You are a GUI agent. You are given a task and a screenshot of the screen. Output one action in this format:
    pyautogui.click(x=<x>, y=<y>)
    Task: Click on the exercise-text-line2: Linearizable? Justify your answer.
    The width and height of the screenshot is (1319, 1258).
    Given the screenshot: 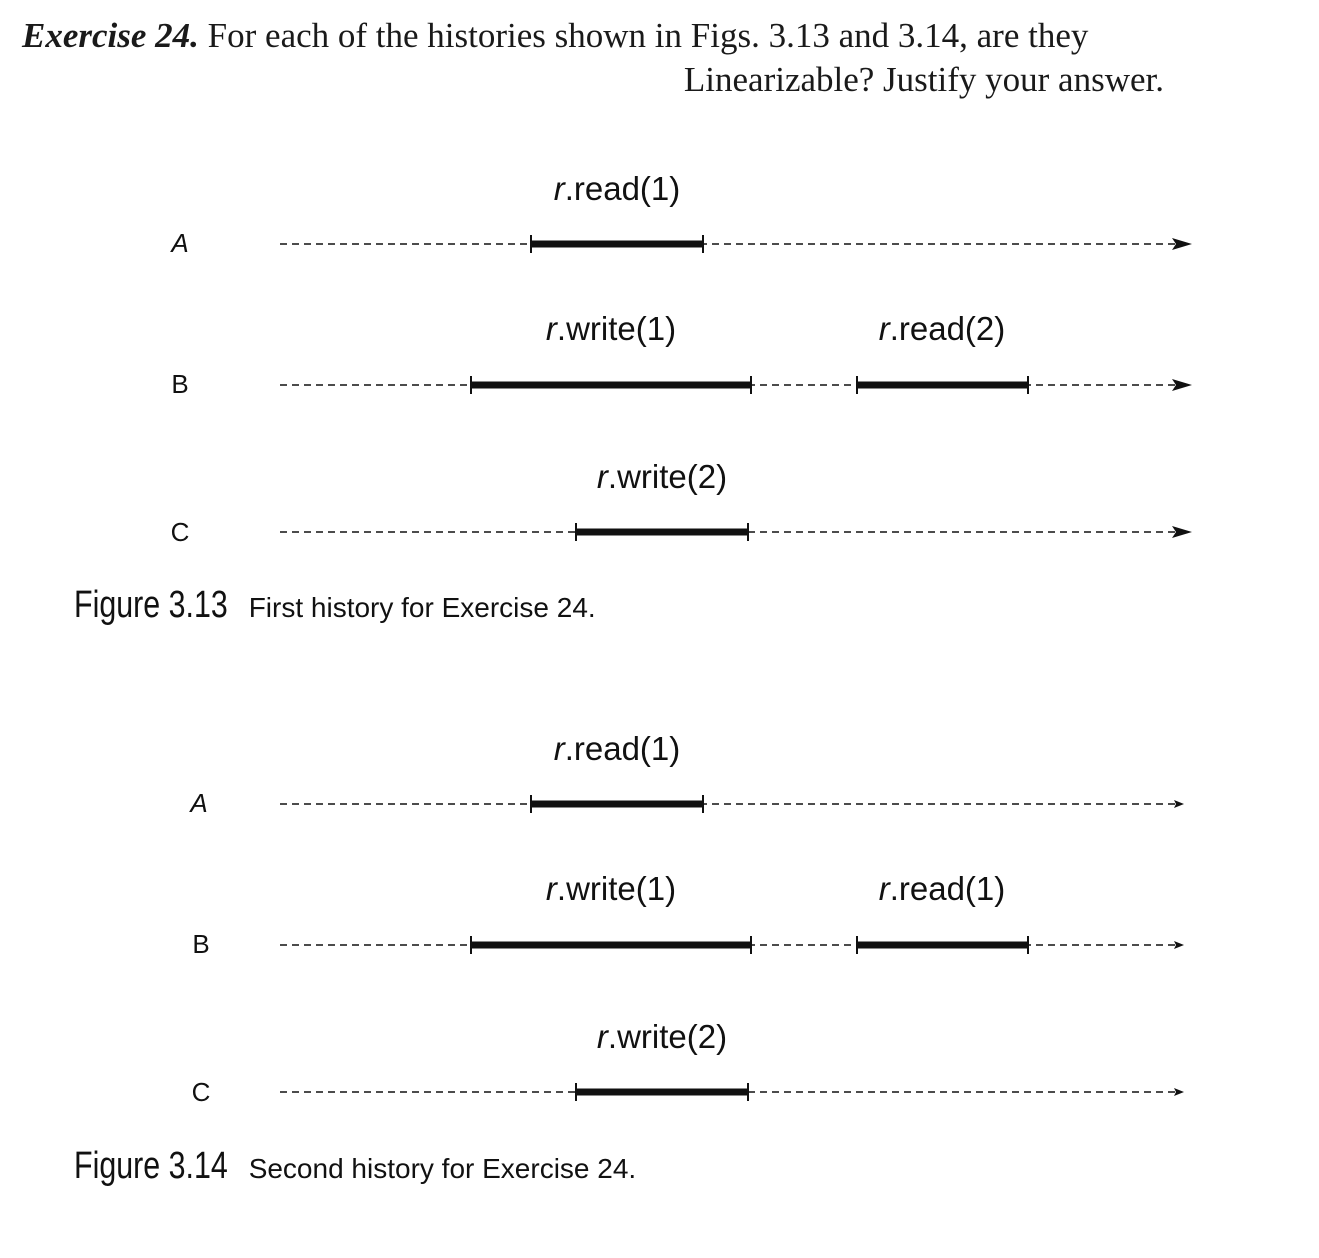 What is the action you would take?
    pyautogui.click(x=923, y=79)
    